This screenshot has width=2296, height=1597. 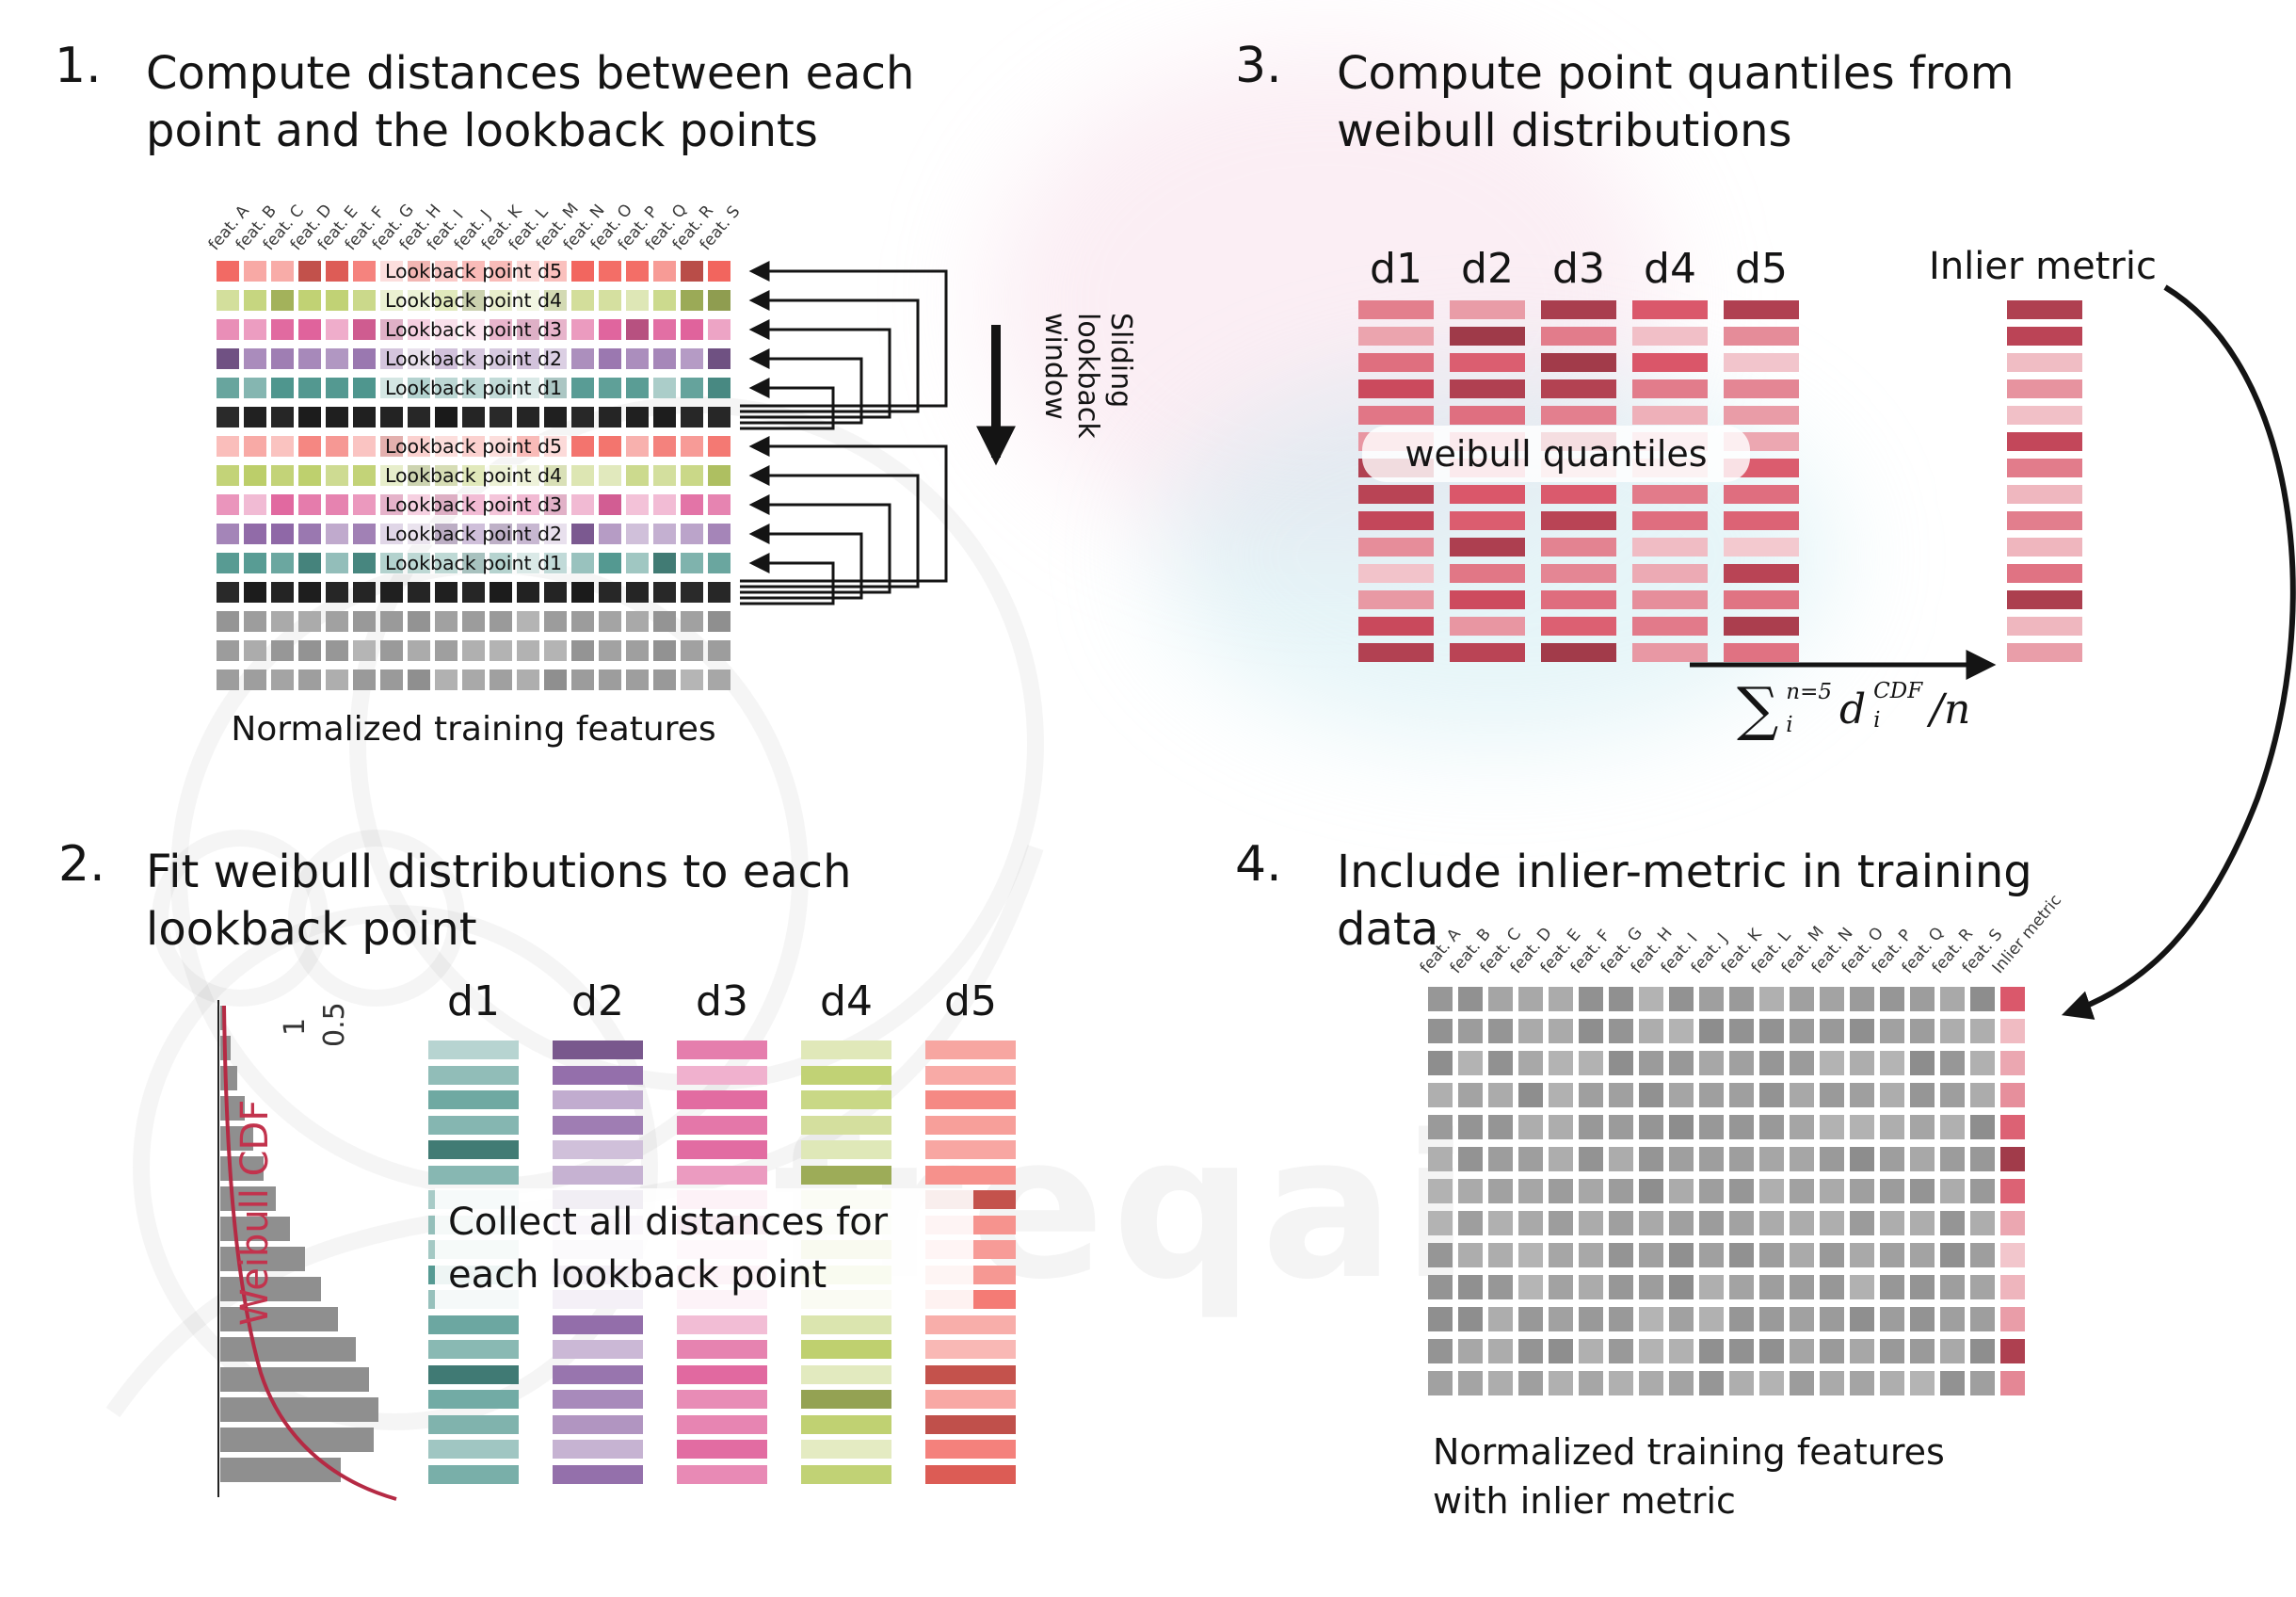 What do you see at coordinates (474, 563) in the screenshot?
I see `feature-row-teal: Lookback point d1` at bounding box center [474, 563].